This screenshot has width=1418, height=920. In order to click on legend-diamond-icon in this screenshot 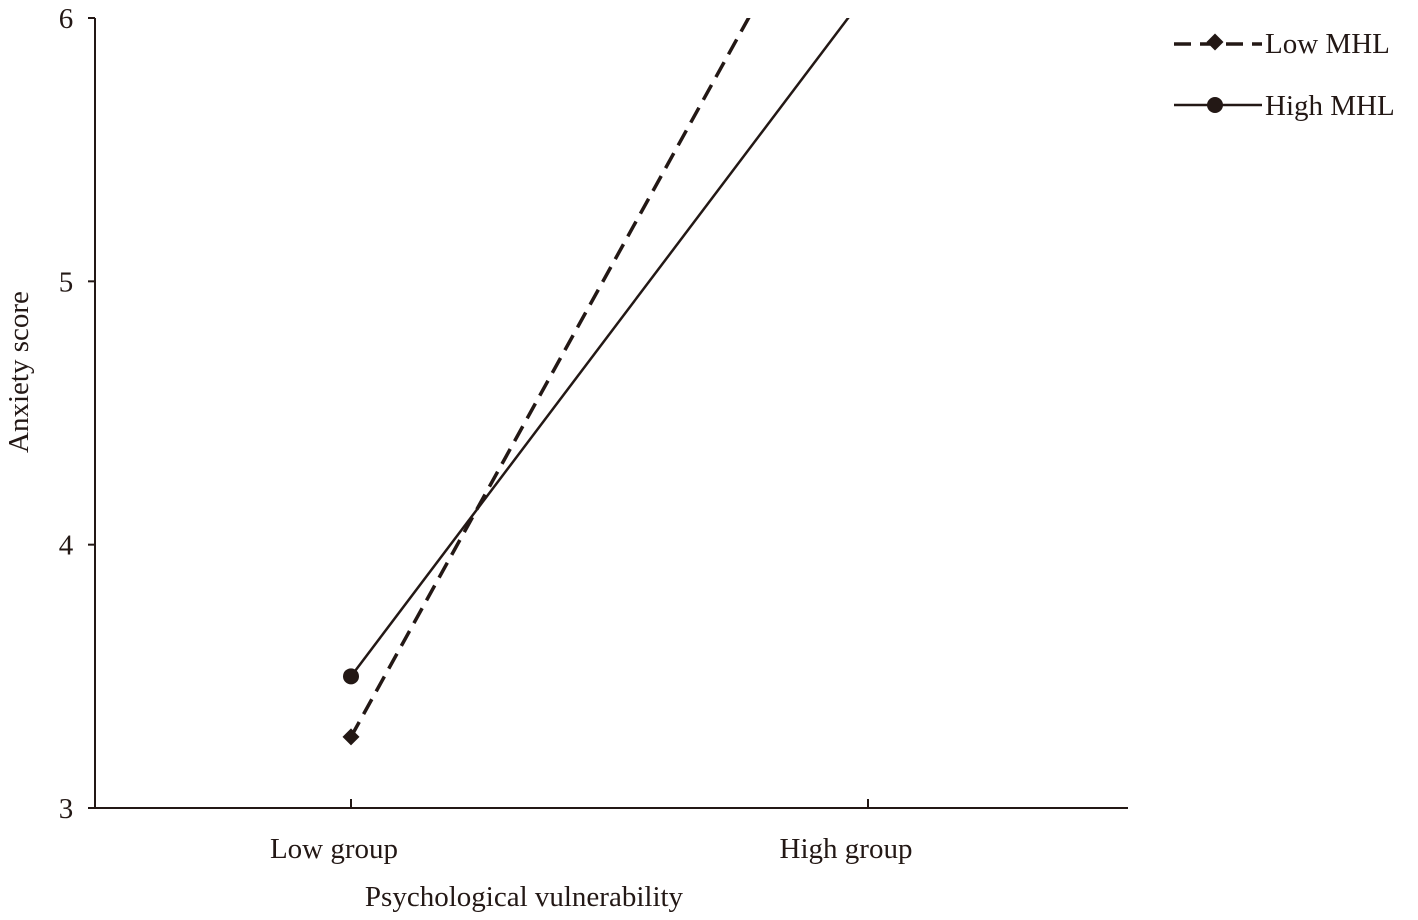, I will do `click(1215, 42)`.